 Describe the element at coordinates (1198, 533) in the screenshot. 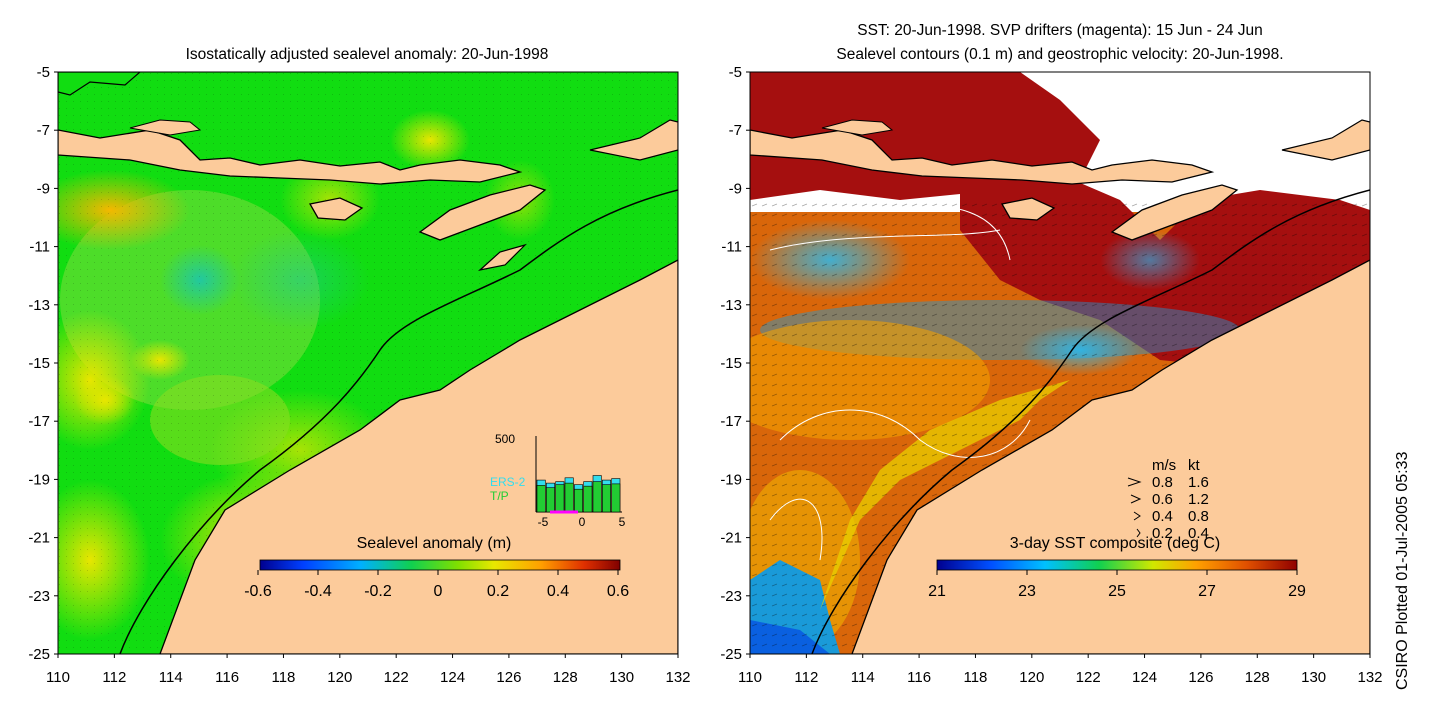

I see `legend-kt-value: 0.4` at that location.